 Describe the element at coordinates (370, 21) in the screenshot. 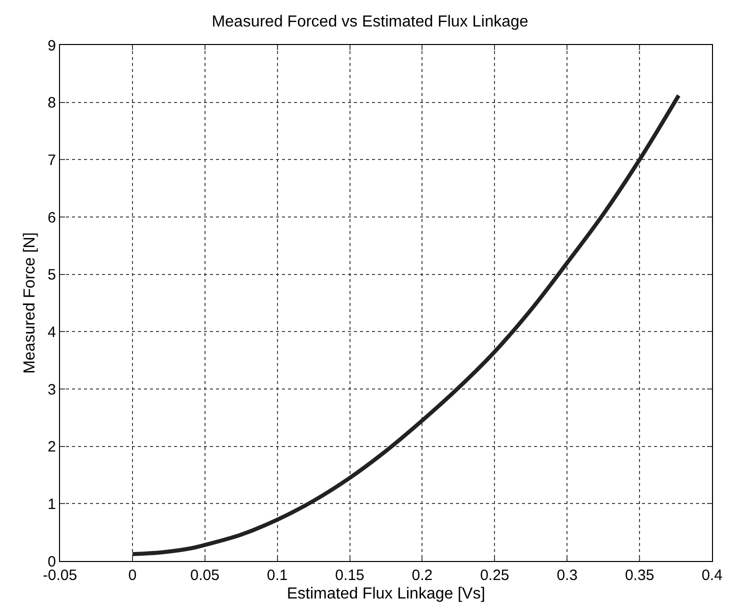

I see `chart-title: Measured Forced vs Estimated Flux Linkage` at that location.